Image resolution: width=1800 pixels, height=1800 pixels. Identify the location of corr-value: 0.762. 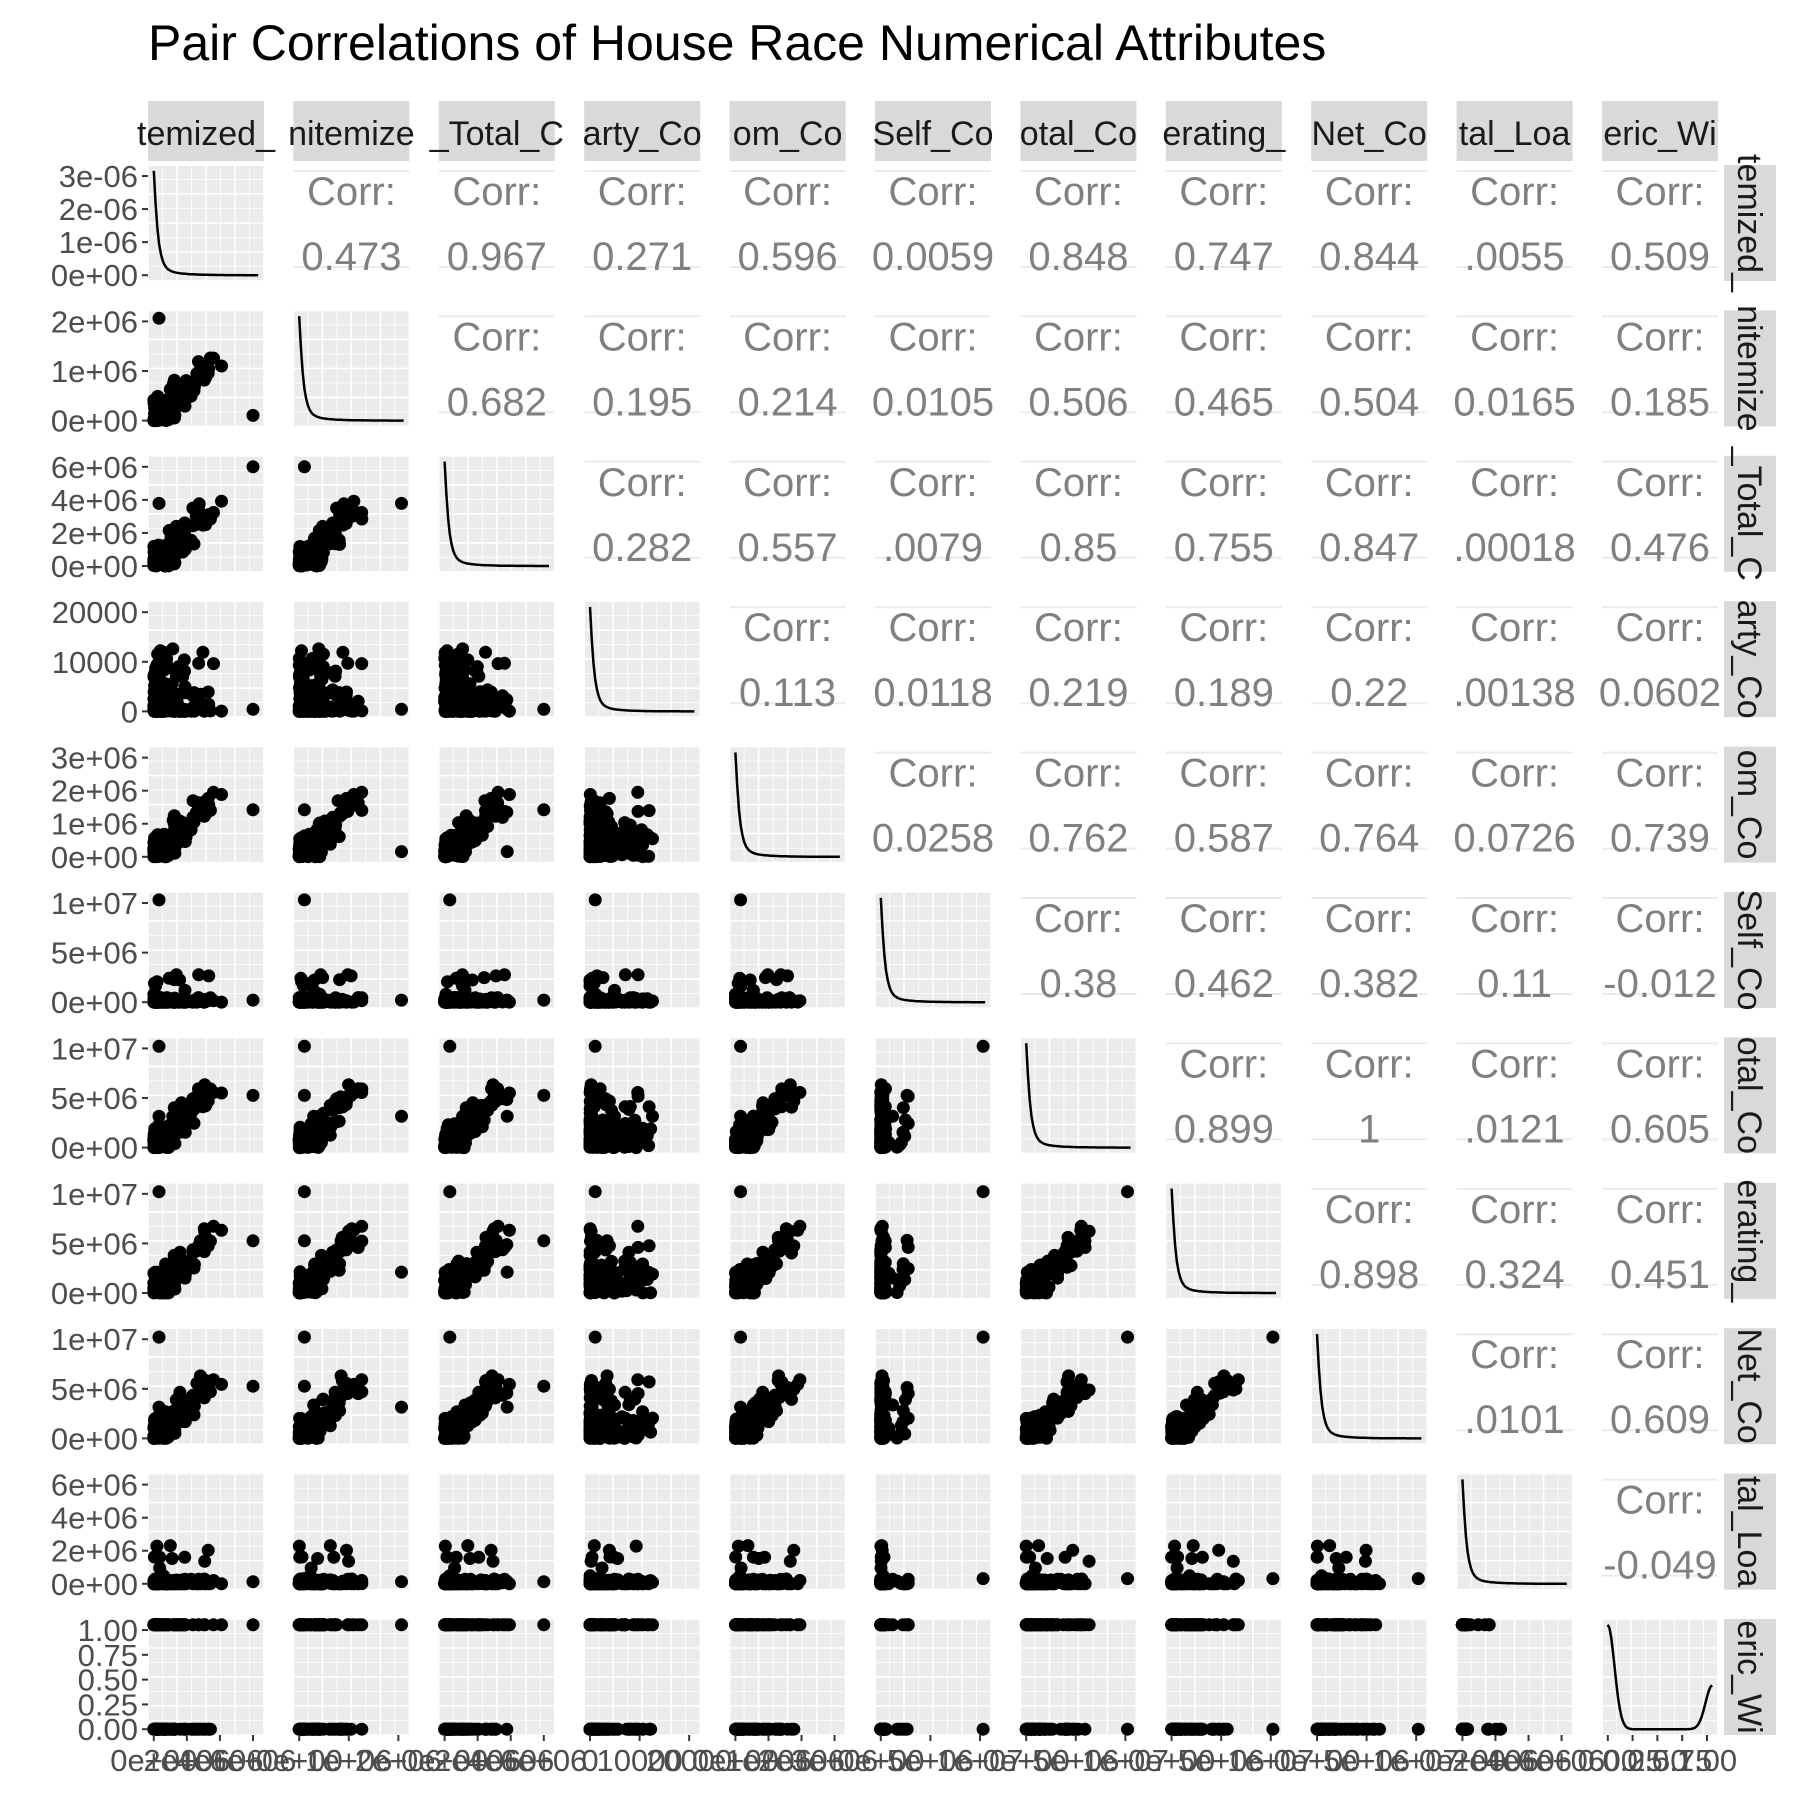
(1078, 839).